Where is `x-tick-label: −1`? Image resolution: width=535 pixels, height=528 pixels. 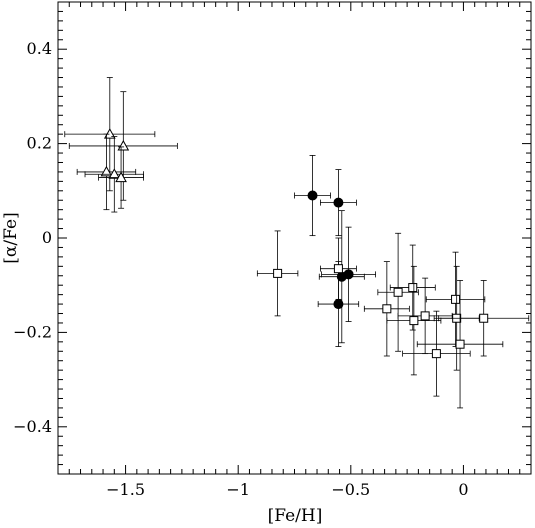
x-tick-label: −1 is located at coordinates (238, 489).